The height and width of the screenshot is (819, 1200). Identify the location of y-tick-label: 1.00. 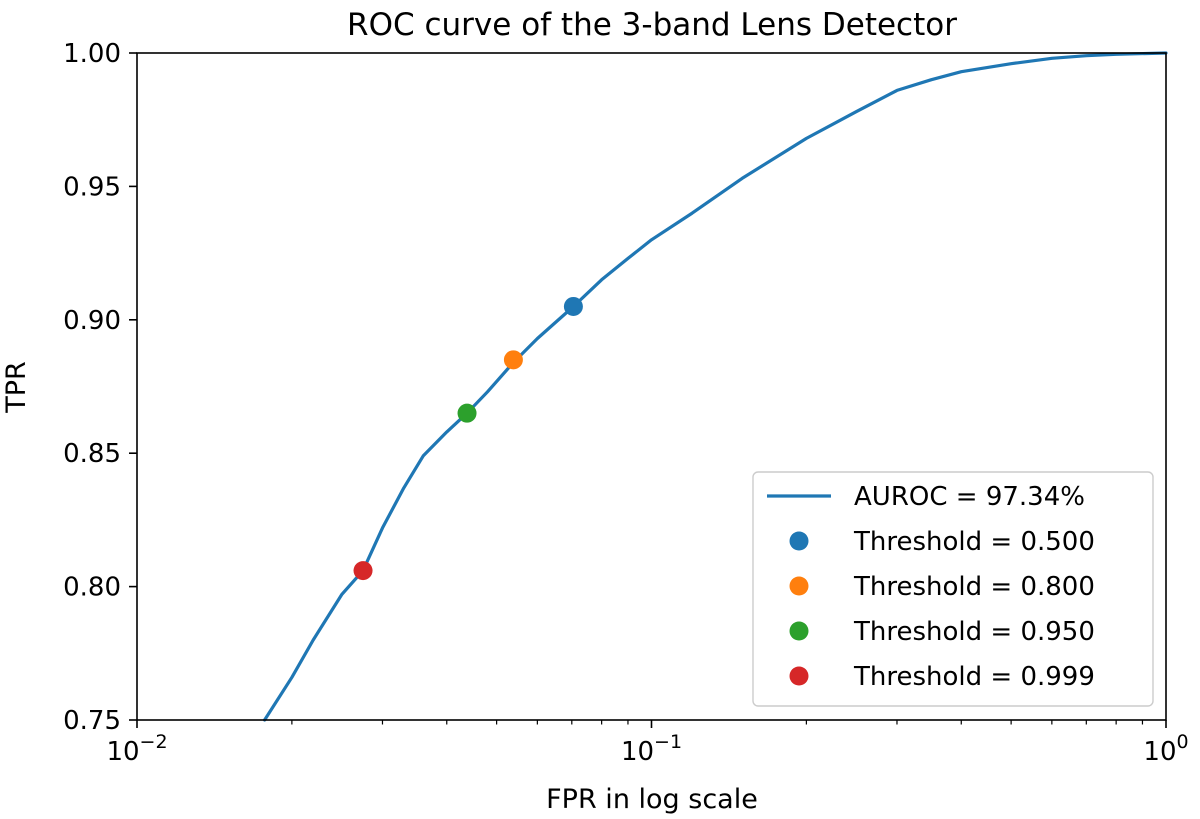
(92, 54).